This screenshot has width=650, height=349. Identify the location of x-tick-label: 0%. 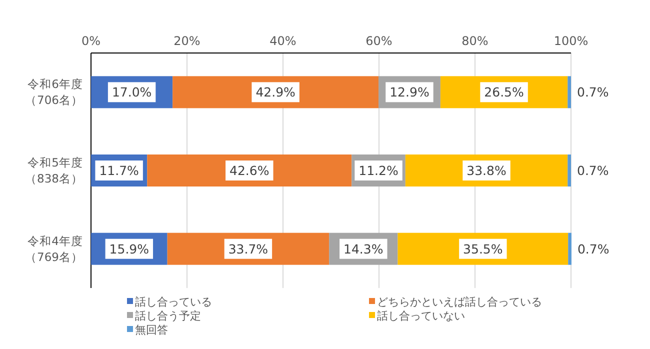
(91, 41).